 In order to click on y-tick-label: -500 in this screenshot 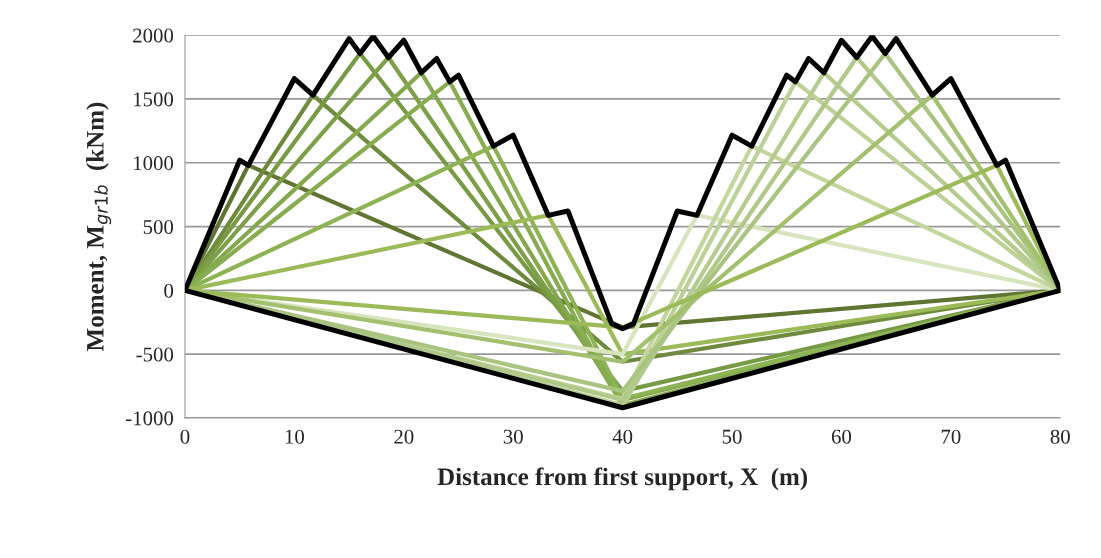, I will do `click(155, 354)`.